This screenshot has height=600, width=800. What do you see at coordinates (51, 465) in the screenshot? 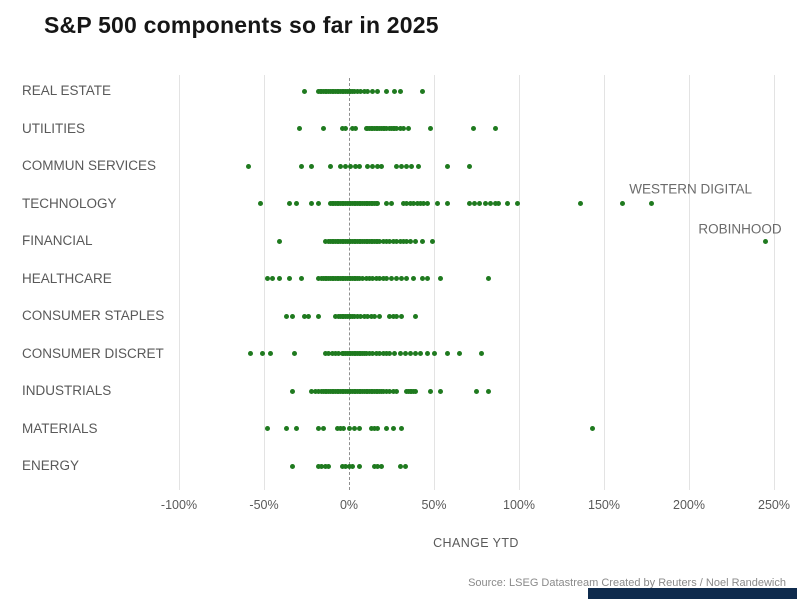
I see `category-label: ENERGY` at bounding box center [51, 465].